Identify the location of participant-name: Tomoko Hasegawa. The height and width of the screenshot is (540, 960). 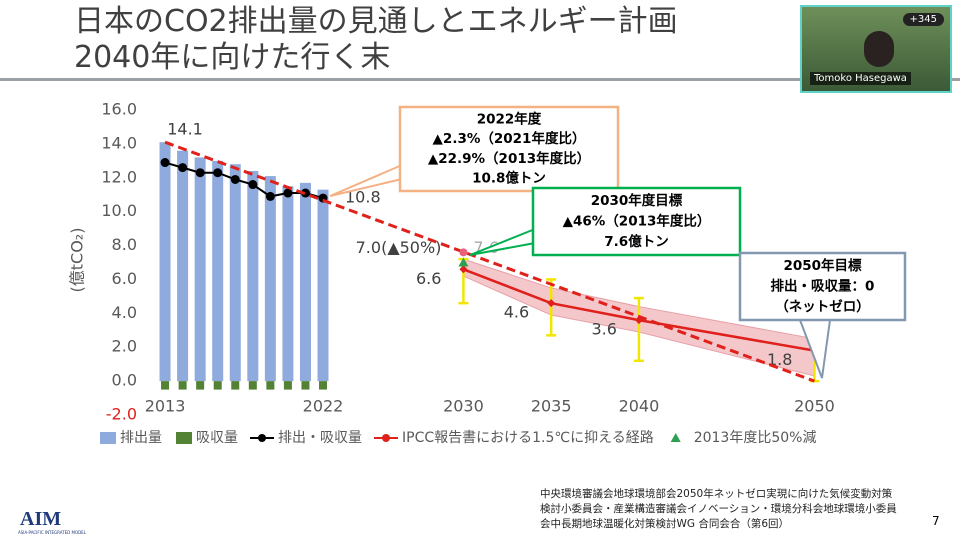
(860, 78).